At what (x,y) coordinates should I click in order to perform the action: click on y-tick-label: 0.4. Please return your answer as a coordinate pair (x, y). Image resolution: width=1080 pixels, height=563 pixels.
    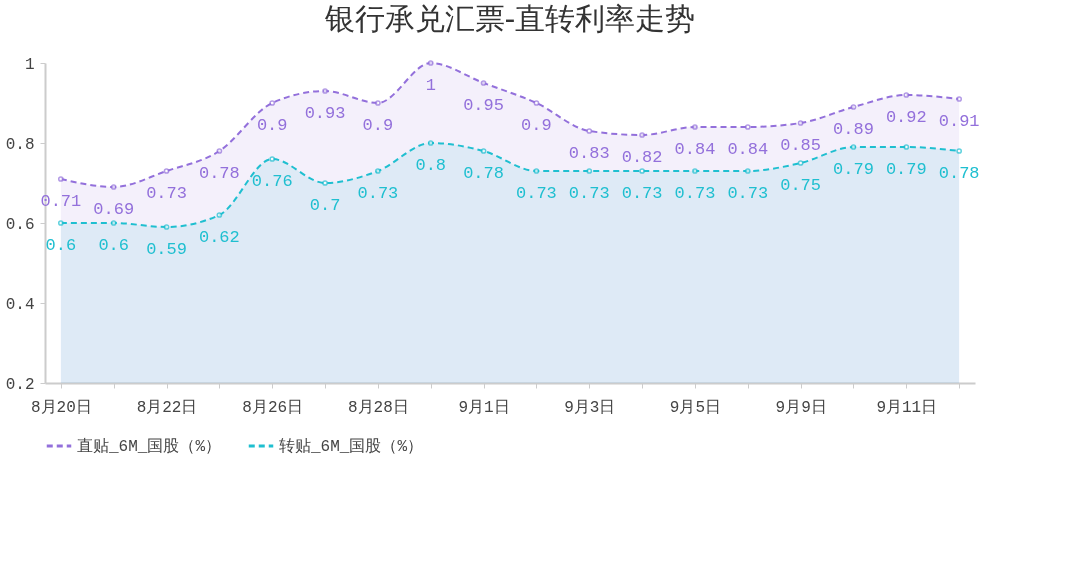
    Looking at the image, I should click on (20, 304).